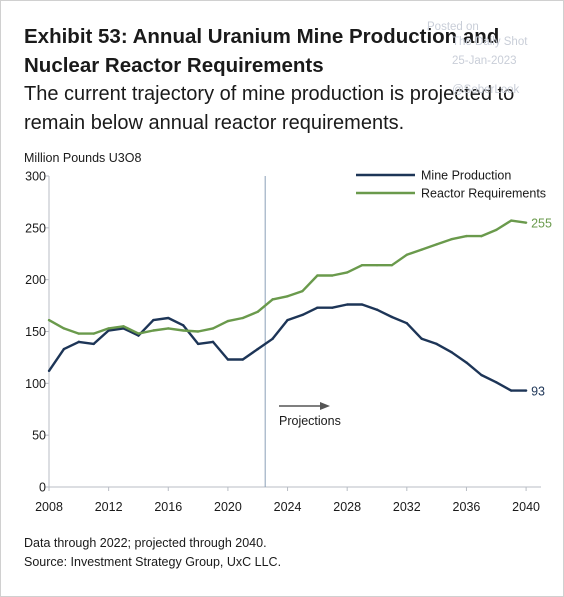  I want to click on x-tick-label: 2040, so click(526, 507).